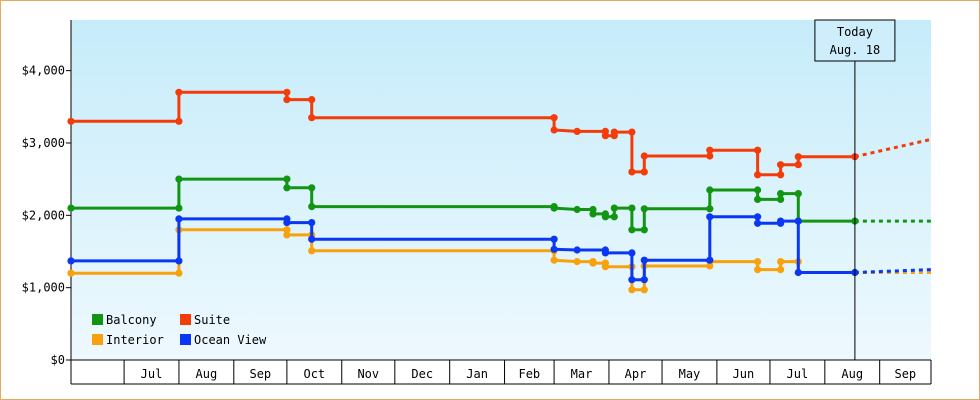  What do you see at coordinates (314, 374) in the screenshot?
I see `x-month-label: Oct` at bounding box center [314, 374].